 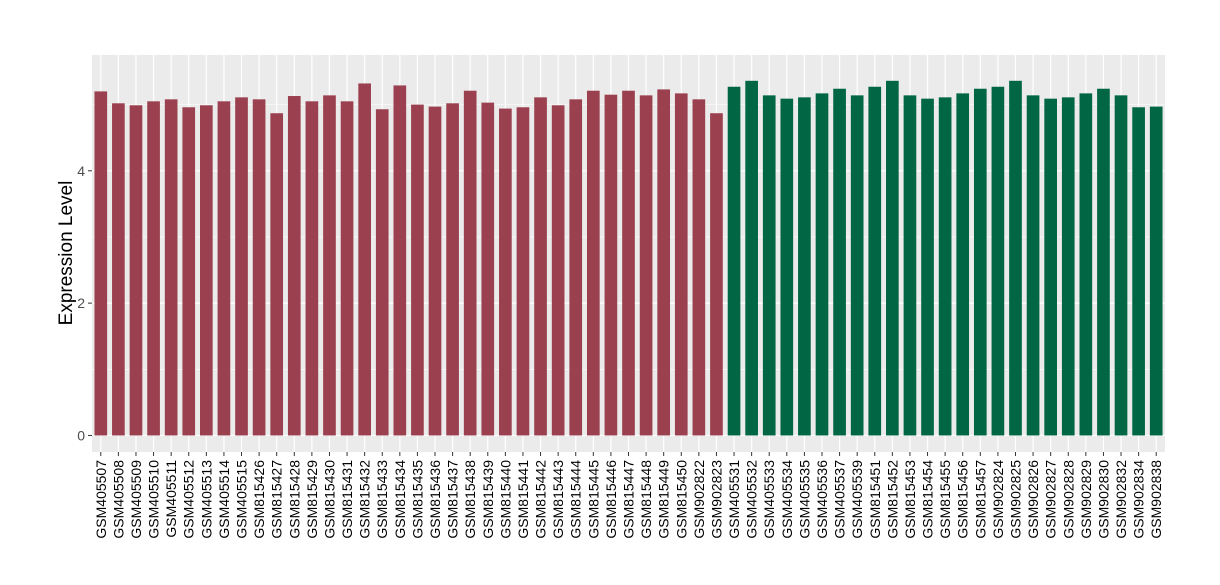 What do you see at coordinates (294, 266) in the screenshot?
I see `bar-GSM815428` at bounding box center [294, 266].